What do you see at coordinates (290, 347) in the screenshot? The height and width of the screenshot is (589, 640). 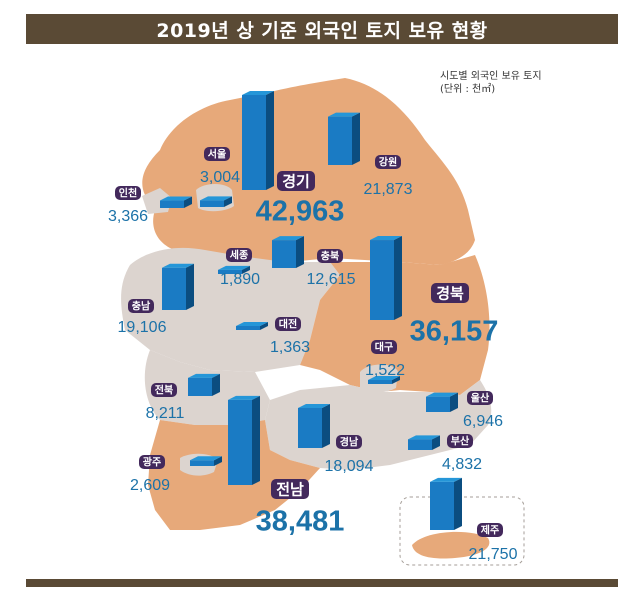 I see `value-label: 1,363` at bounding box center [290, 347].